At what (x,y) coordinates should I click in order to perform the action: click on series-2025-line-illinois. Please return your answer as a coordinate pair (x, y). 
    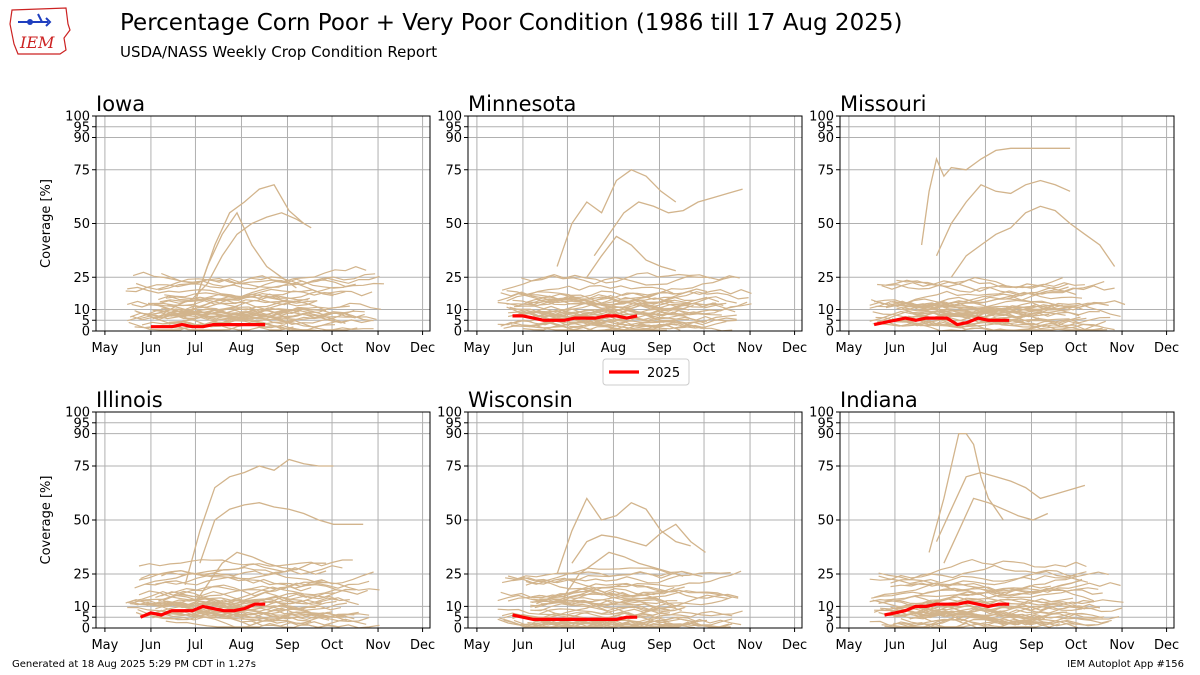
    Looking at the image, I should click on (202, 610).